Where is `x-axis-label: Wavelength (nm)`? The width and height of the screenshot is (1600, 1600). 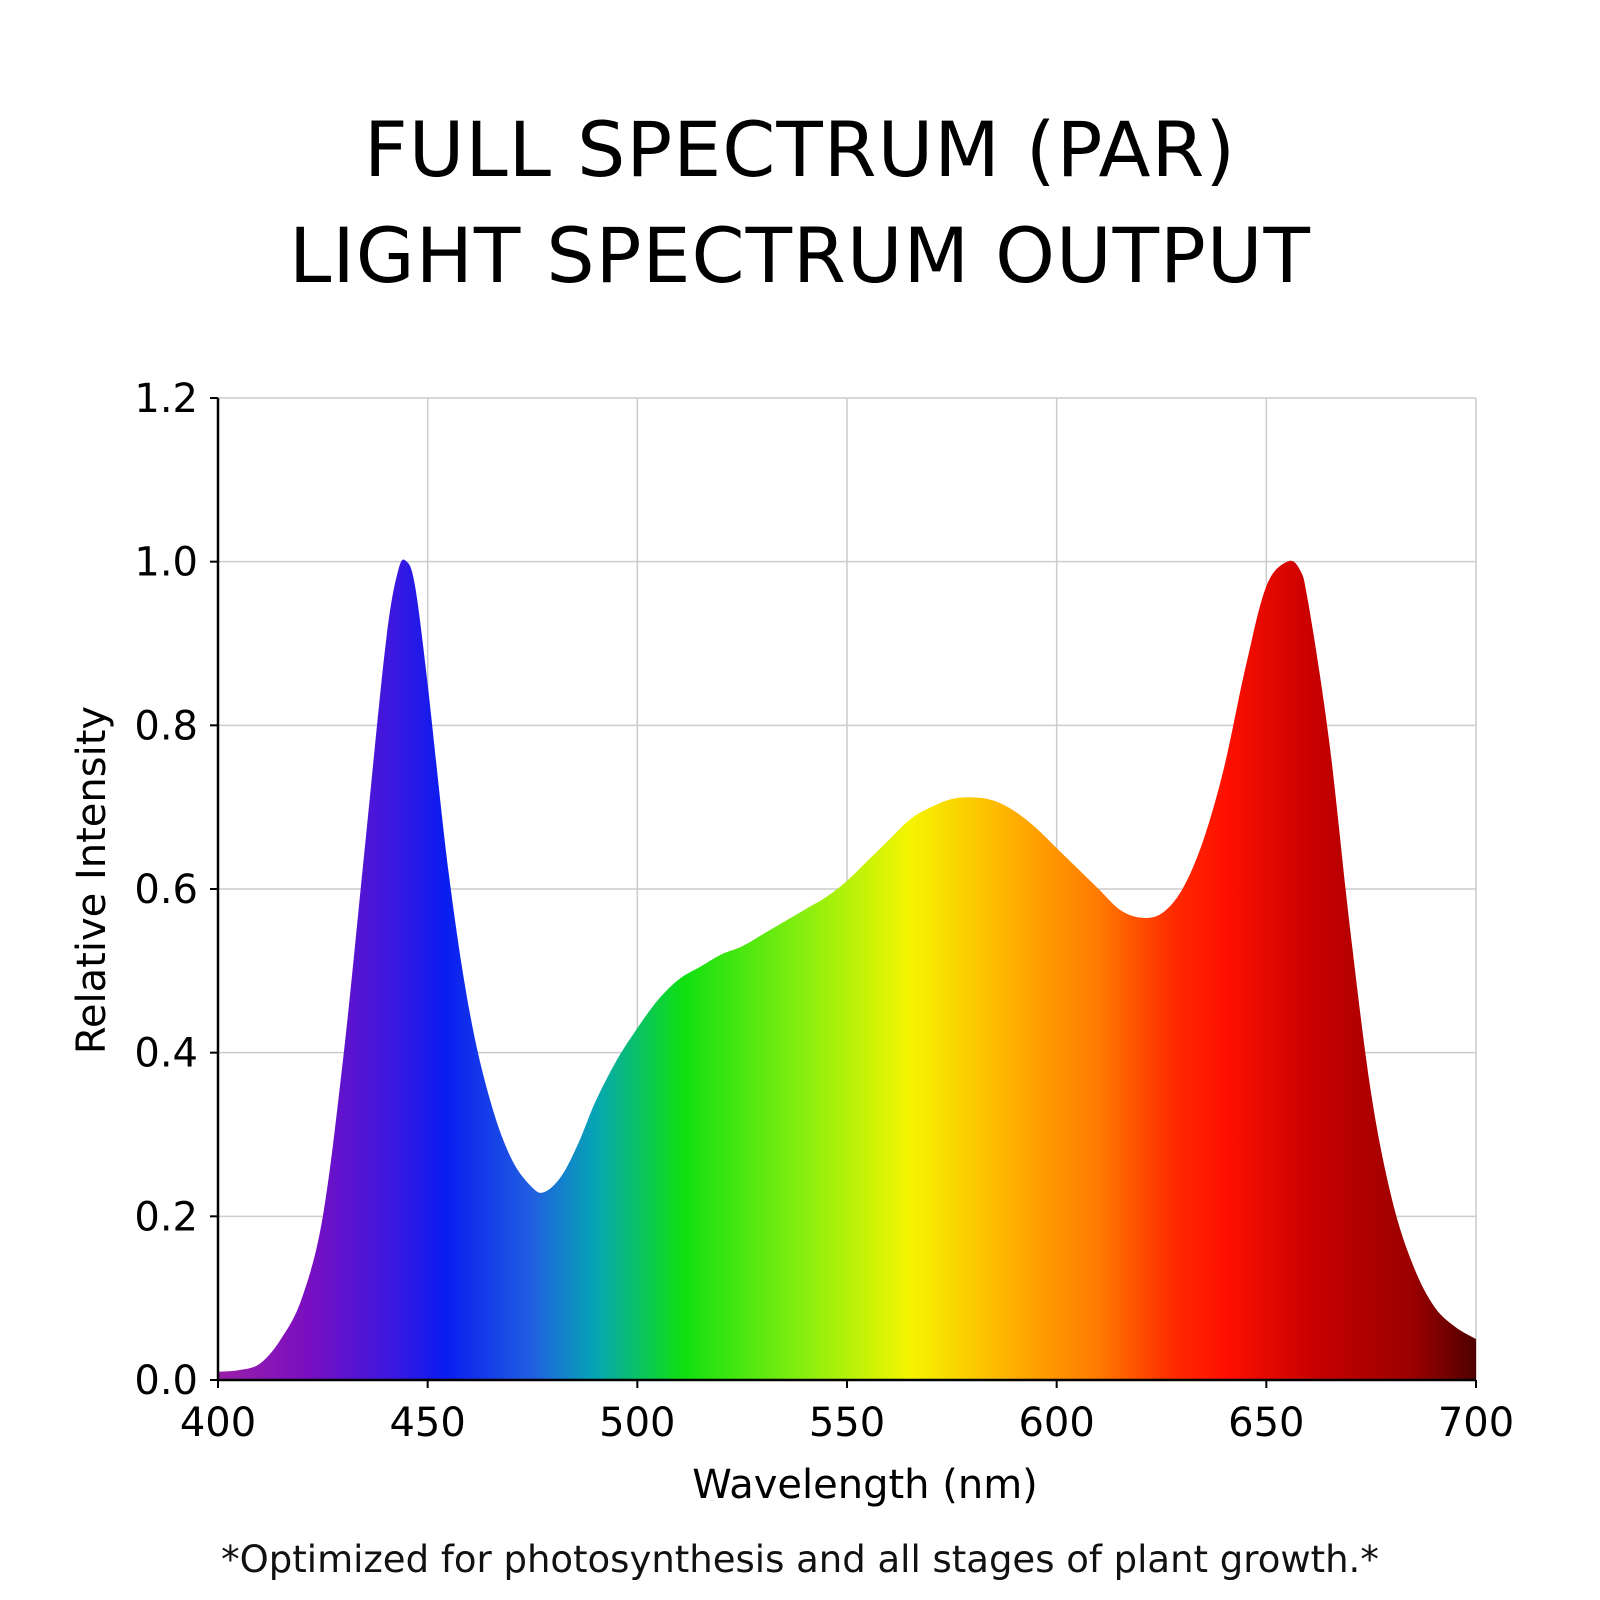
x-axis-label: Wavelength (nm) is located at coordinates (865, 1485).